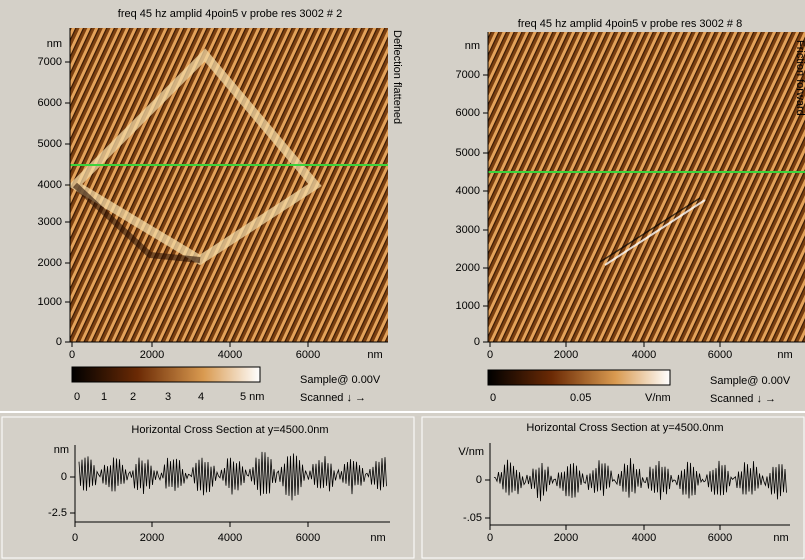  Describe the element at coordinates (472, 518) in the screenshot. I see `cross-y-tick-label: -.05` at that location.